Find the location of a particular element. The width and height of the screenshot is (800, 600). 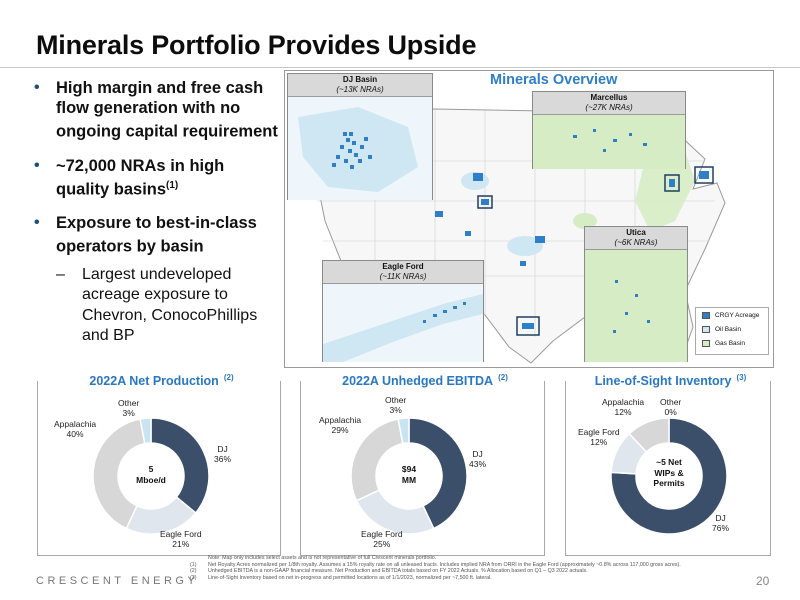

legend-item: CRGY Acreage is located at coordinates (732, 315).